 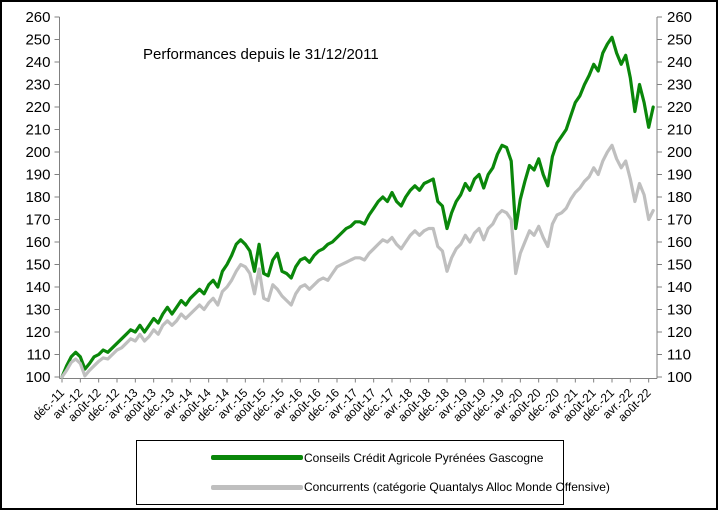 I want to click on y-tick-label-right: 110, so click(x=679, y=355).